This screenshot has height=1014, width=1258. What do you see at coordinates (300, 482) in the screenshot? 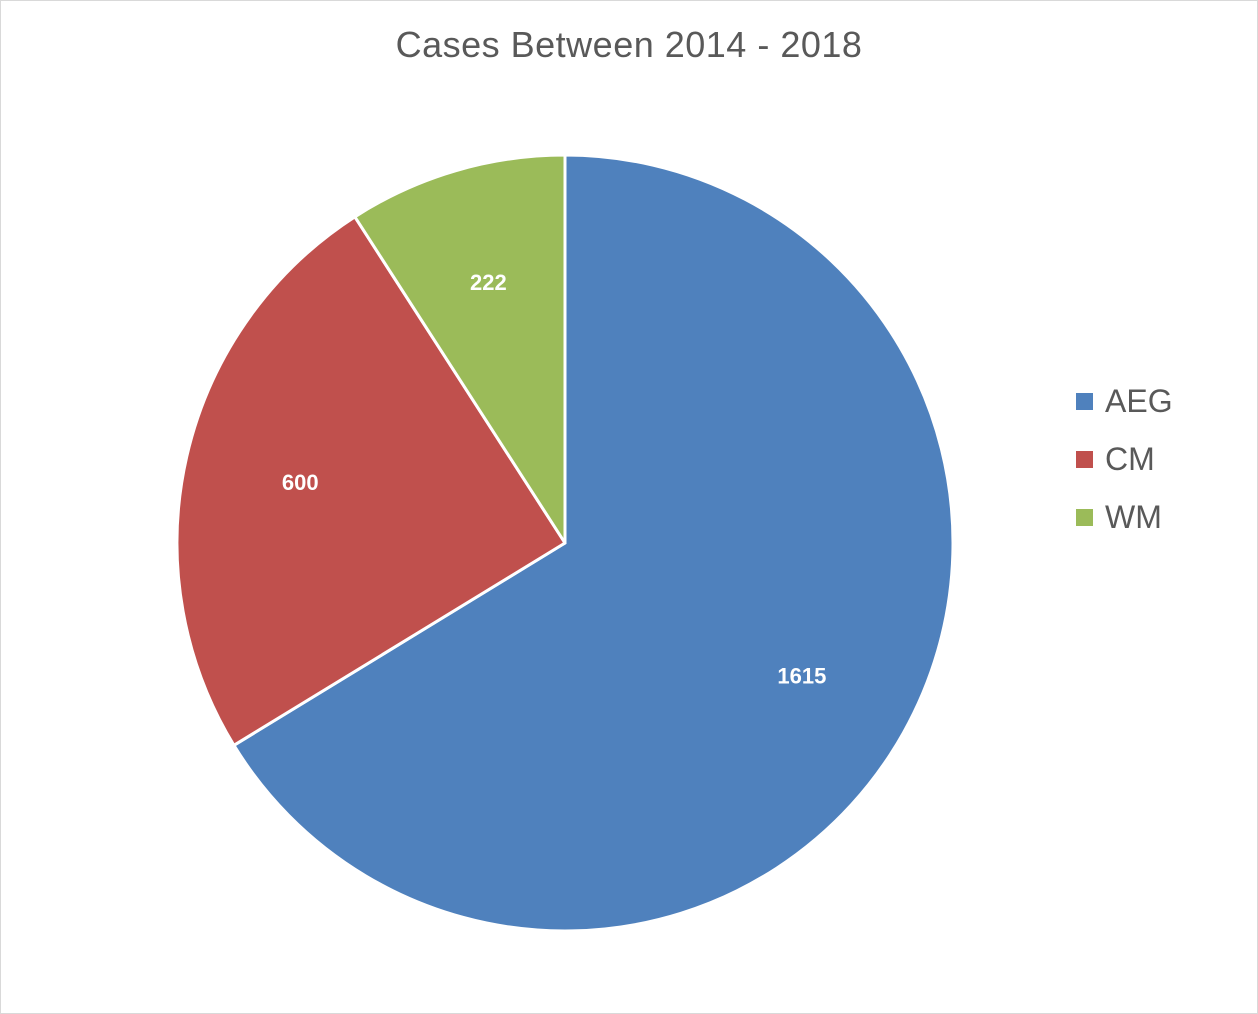
I see `data-label-cm: 600` at bounding box center [300, 482].